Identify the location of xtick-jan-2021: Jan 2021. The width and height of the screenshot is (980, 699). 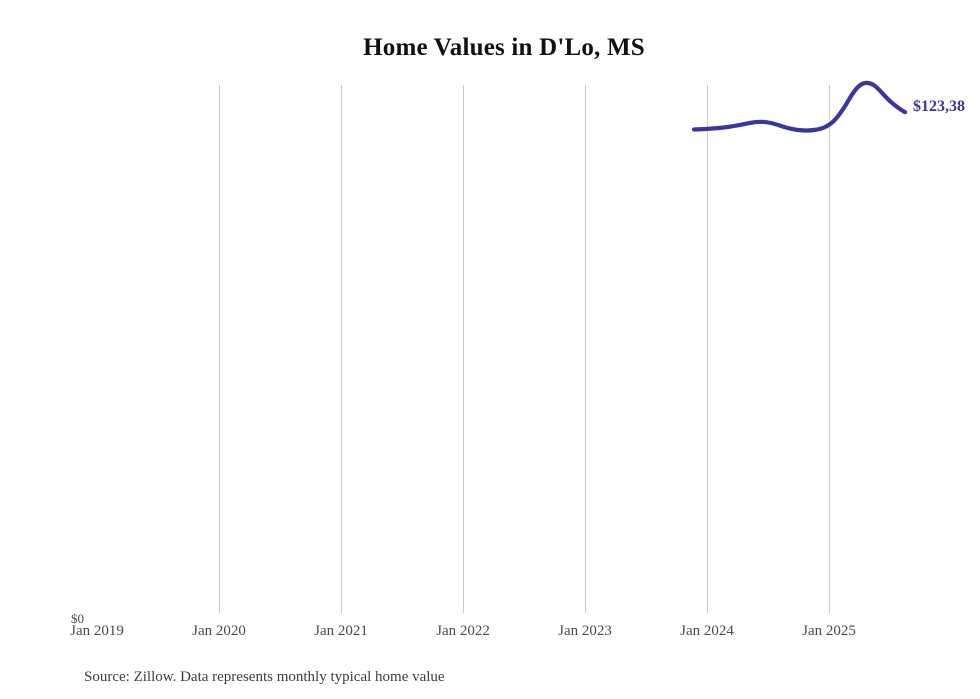
(341, 631).